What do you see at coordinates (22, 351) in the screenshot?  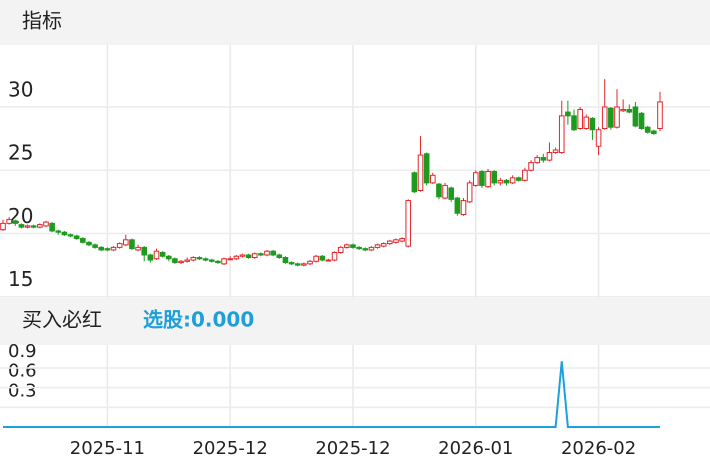 I see `y-tick-label: 0.9` at bounding box center [22, 351].